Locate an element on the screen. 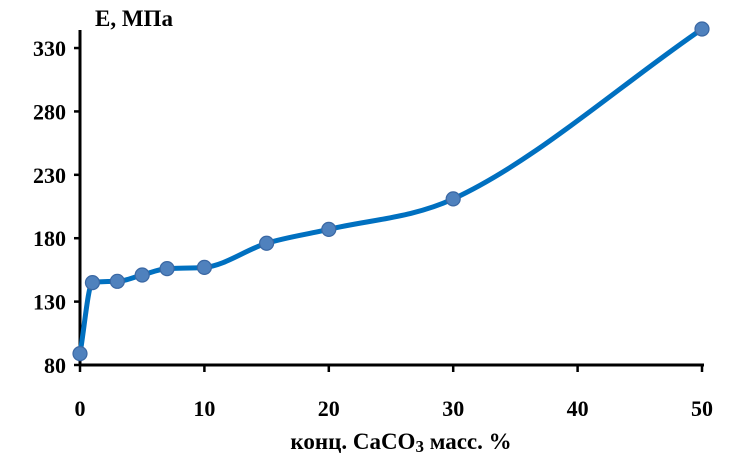 This screenshot has width=734, height=461. y-tick-label: 330 is located at coordinates (49, 48).